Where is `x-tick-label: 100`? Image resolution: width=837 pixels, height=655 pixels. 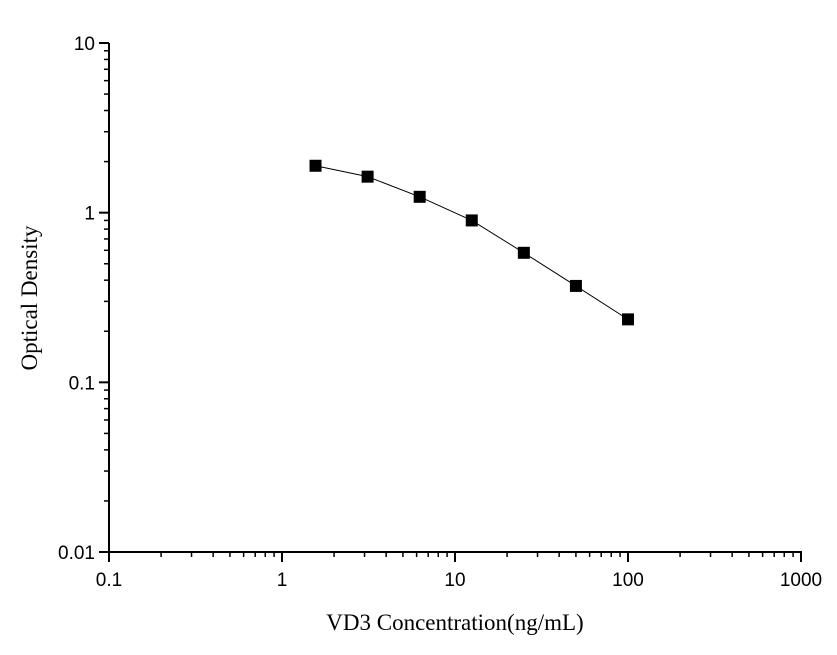 x-tick-label: 100 is located at coordinates (628, 580).